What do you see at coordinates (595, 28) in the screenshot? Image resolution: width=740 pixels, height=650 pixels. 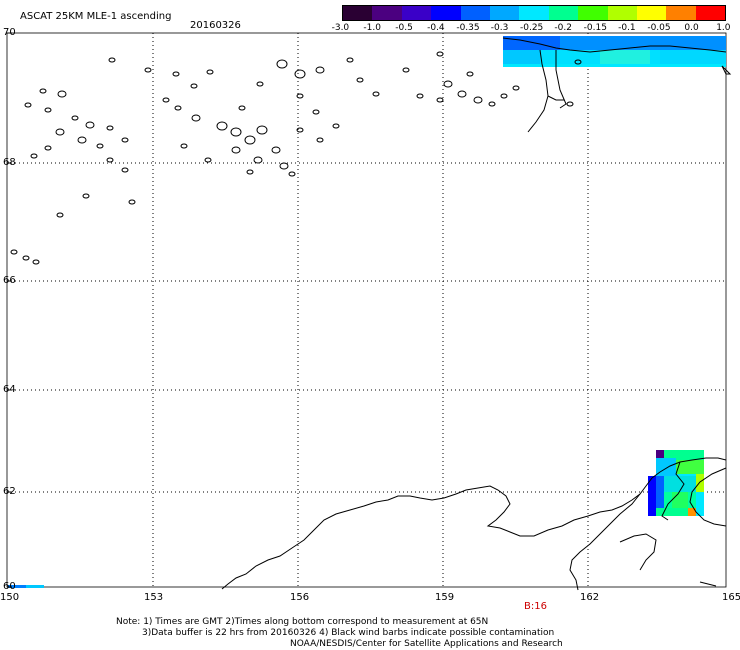 I see `colorbar-label: -0.15` at bounding box center [595, 28].